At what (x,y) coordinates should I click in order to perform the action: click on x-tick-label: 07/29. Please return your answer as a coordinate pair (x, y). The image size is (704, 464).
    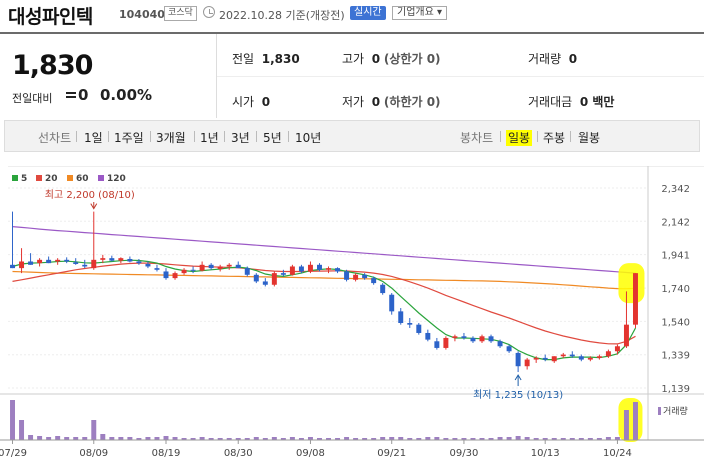
    Looking at the image, I should click on (13, 453).